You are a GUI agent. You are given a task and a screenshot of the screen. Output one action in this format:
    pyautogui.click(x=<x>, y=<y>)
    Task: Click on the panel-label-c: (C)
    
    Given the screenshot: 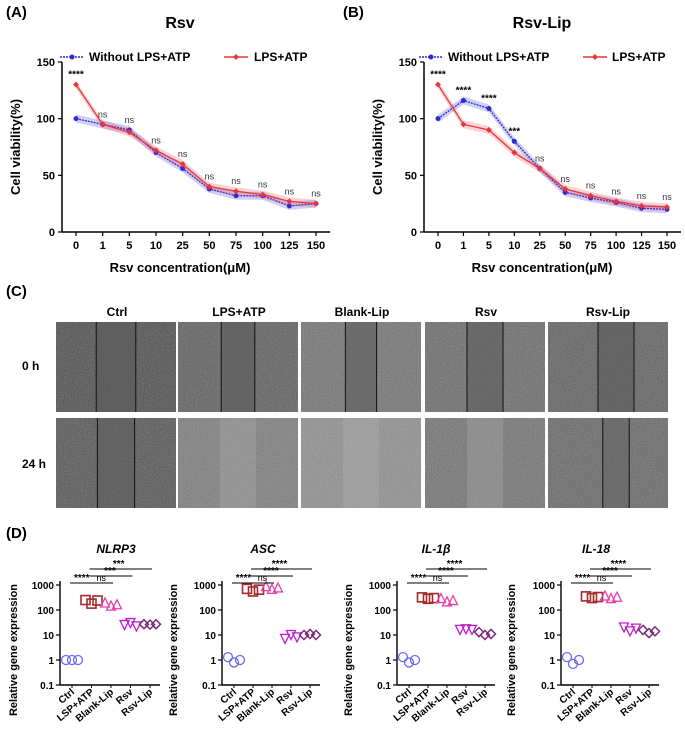 What is the action you would take?
    pyautogui.click(x=16, y=291)
    